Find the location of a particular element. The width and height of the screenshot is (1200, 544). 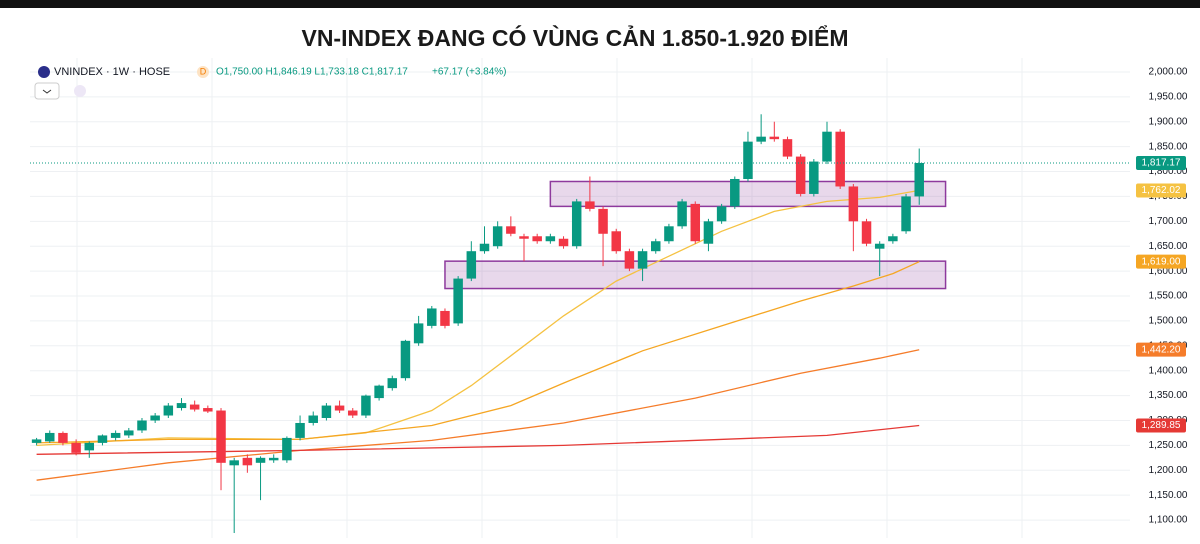

refresh-button is located at coordinates (80, 91).